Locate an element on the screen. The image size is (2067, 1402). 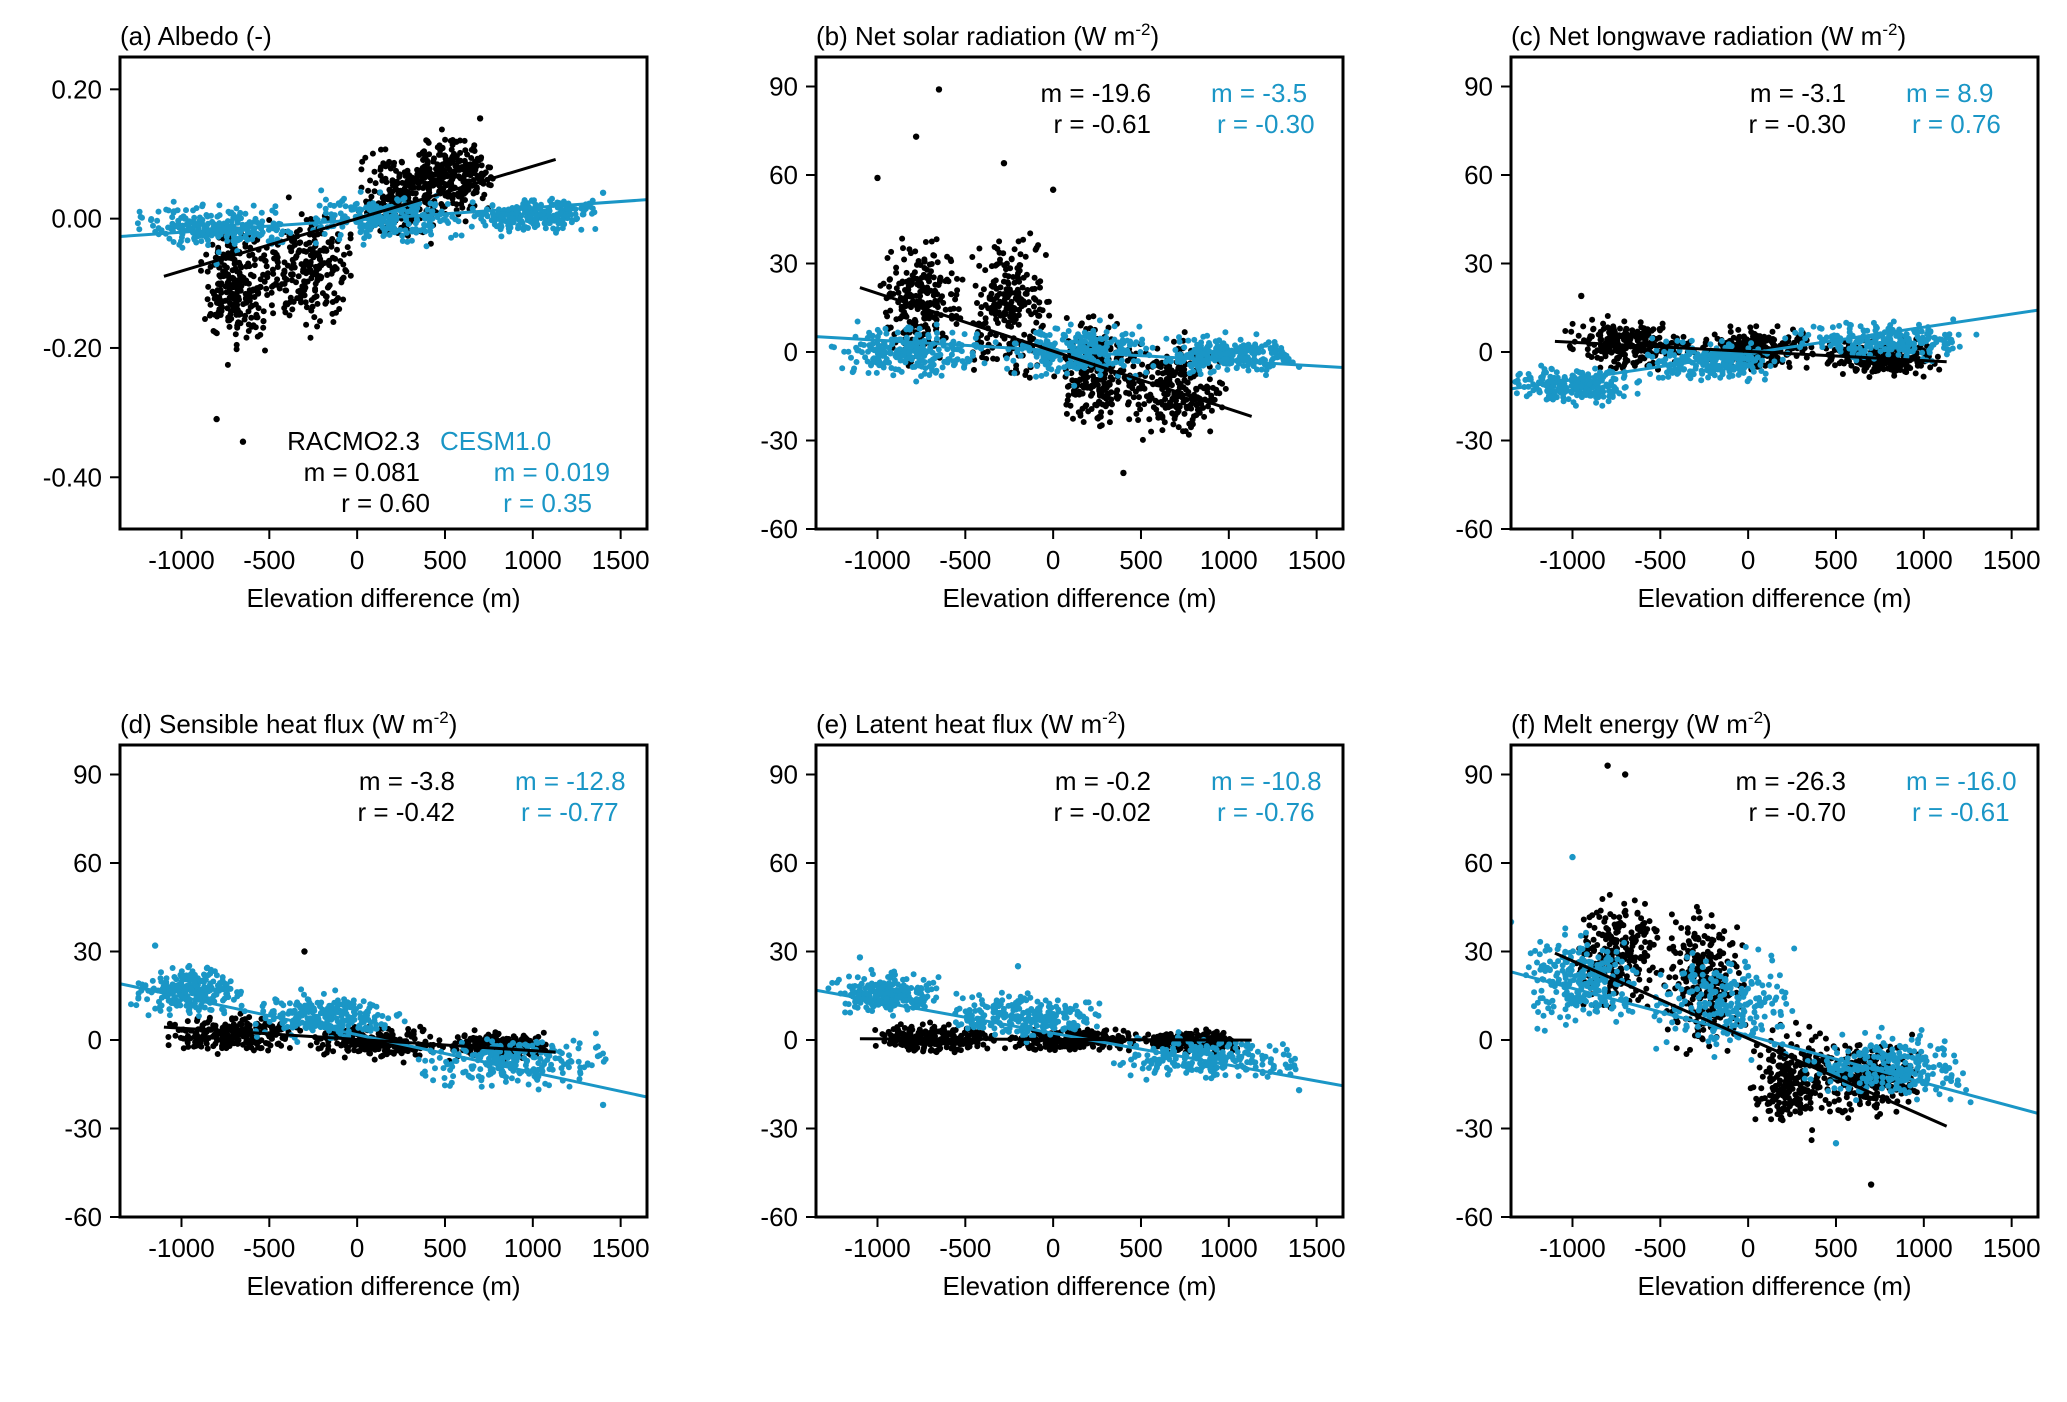
y-tick-label: -0.40 is located at coordinates (72, 477).